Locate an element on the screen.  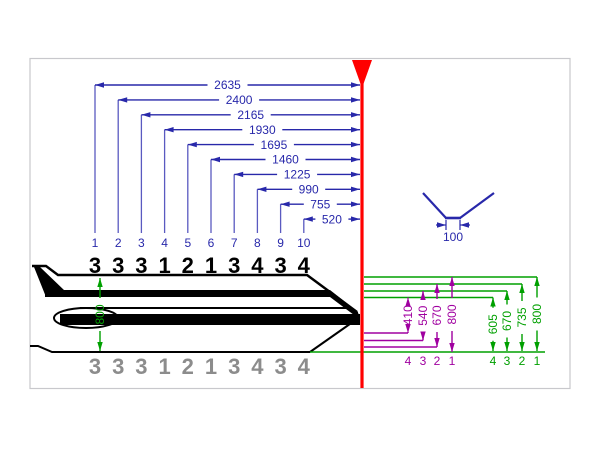
dimension-value: 755 is located at coordinates (320, 204).